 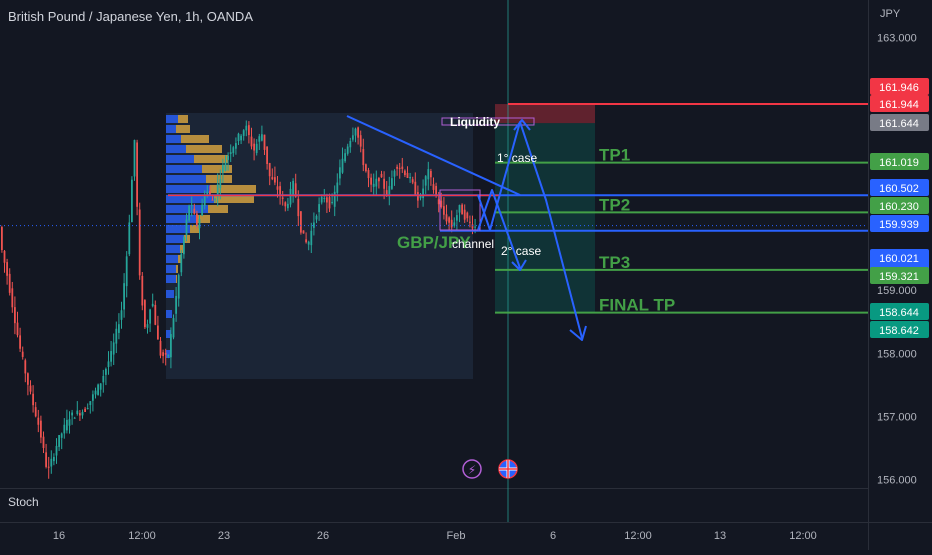 I want to click on stoch-indicator-label: Stoch, so click(x=23, y=502).